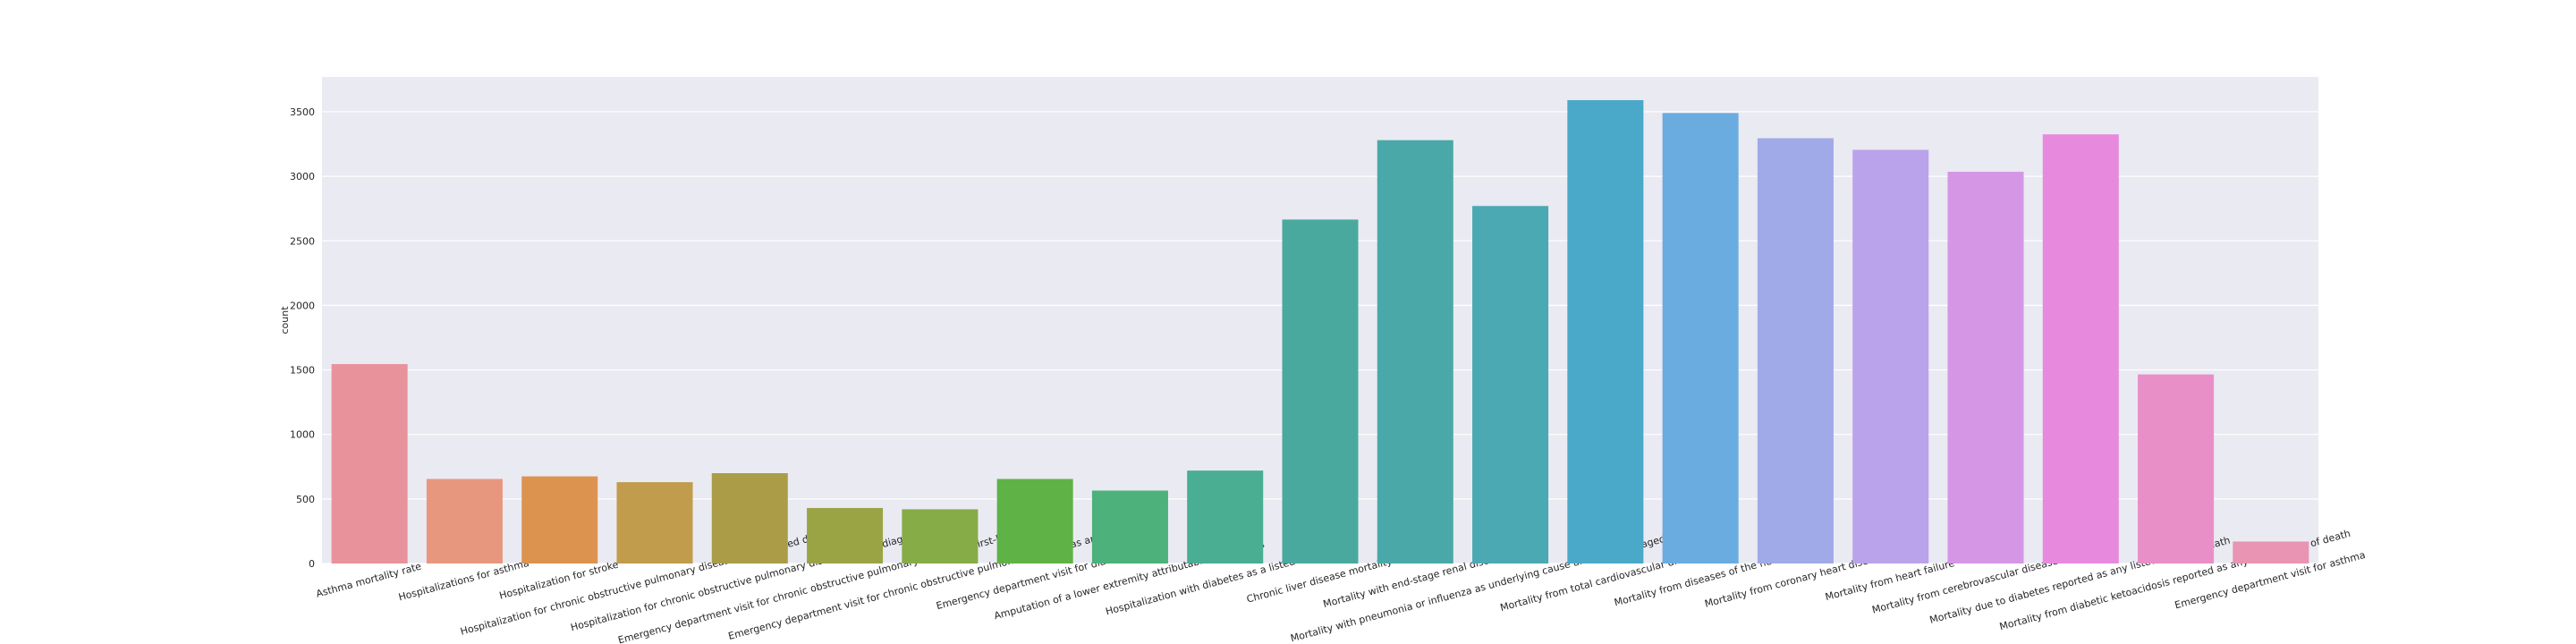 The image size is (2576, 644). Describe the element at coordinates (285, 320) in the screenshot. I see `y-axis-label: count` at that location.